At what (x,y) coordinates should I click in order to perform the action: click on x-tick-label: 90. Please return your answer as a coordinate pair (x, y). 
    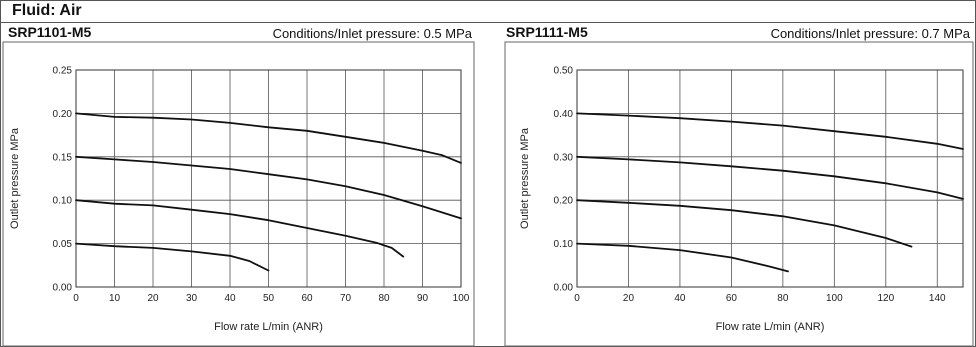
    Looking at the image, I should click on (423, 298).